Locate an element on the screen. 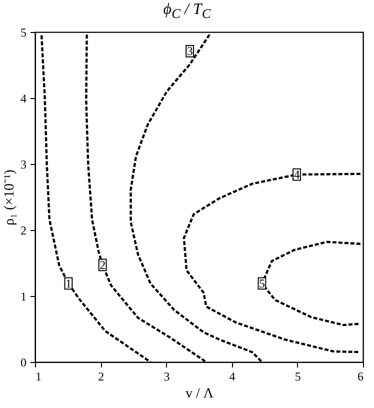 This screenshot has width=374, height=408. x-tick-label: 6 is located at coordinates (361, 377).